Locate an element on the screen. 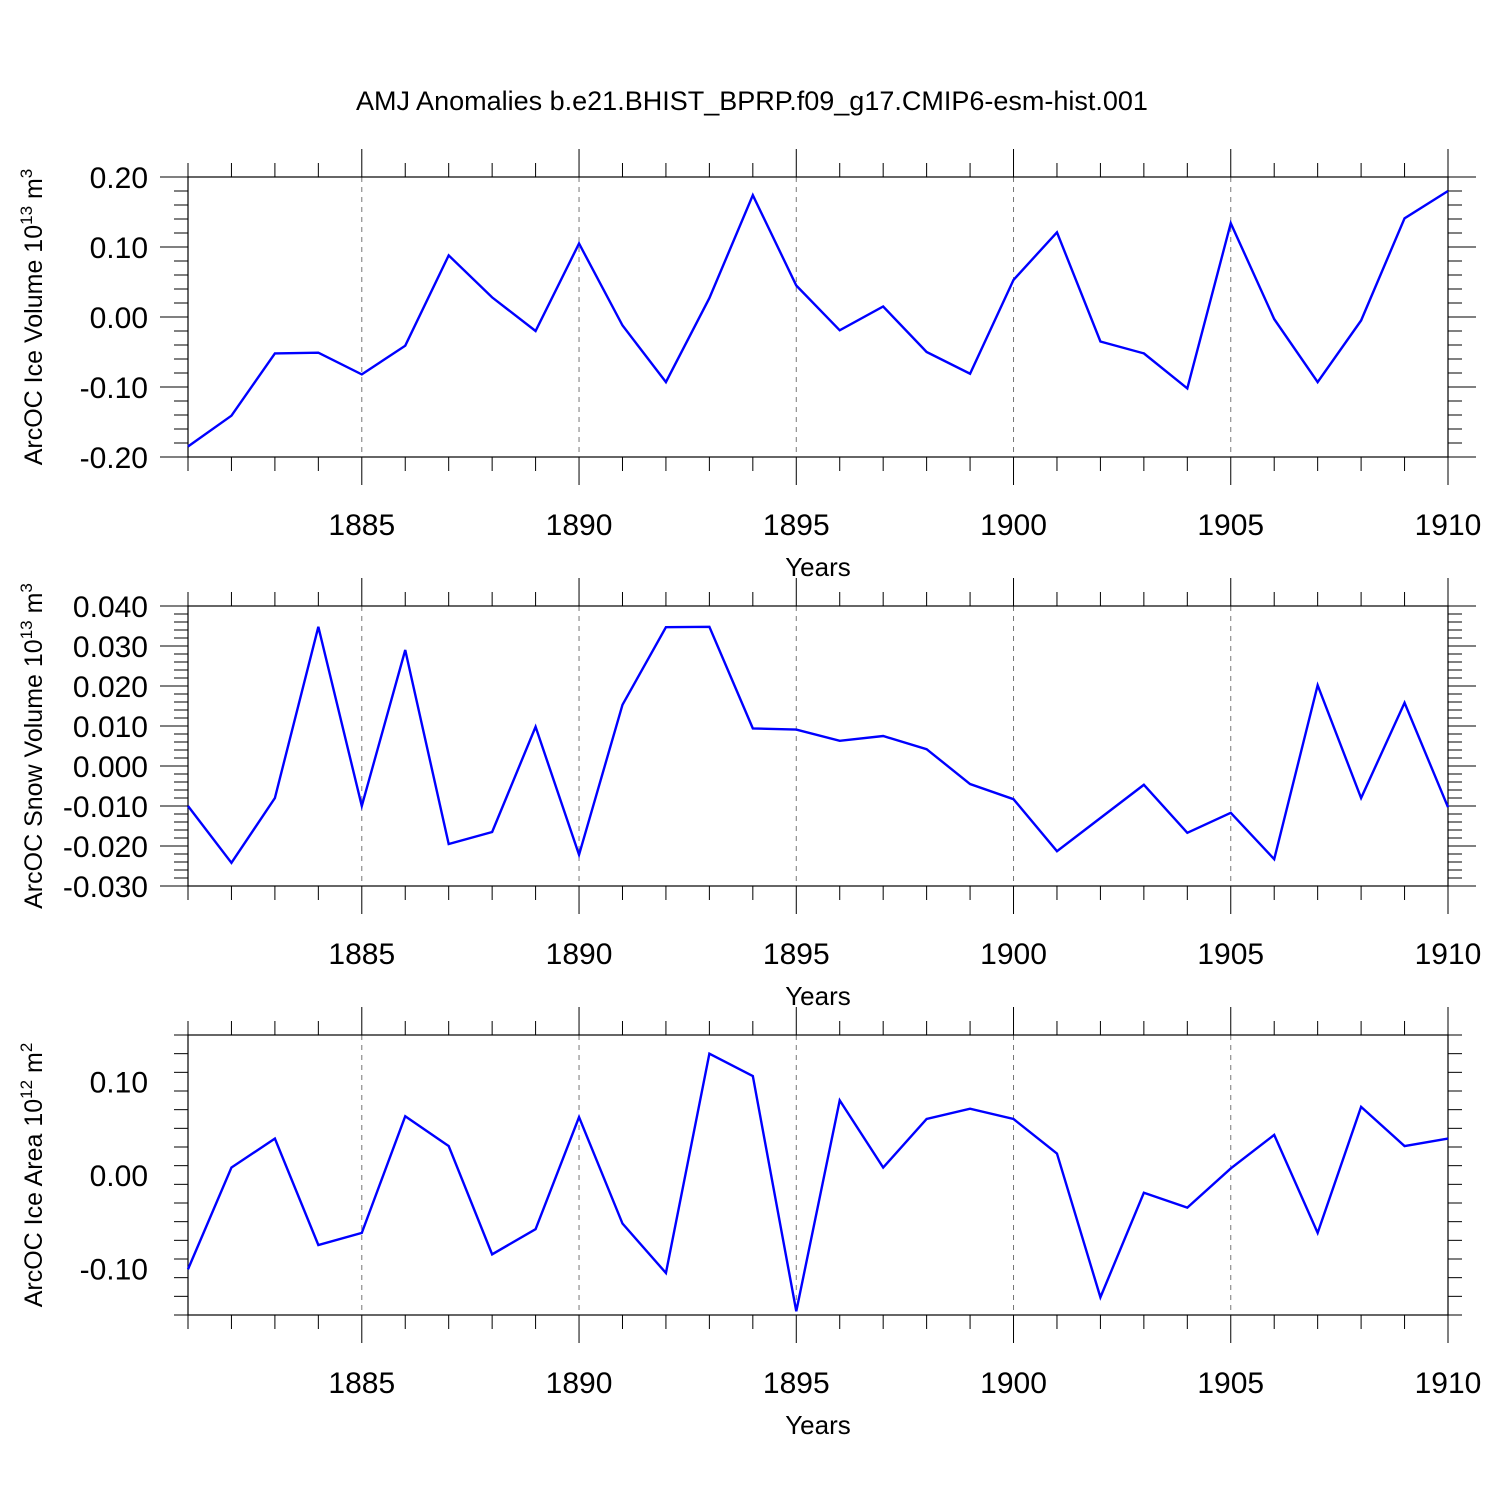  ice-volume-xtick-label: 1905 is located at coordinates (1230, 525).